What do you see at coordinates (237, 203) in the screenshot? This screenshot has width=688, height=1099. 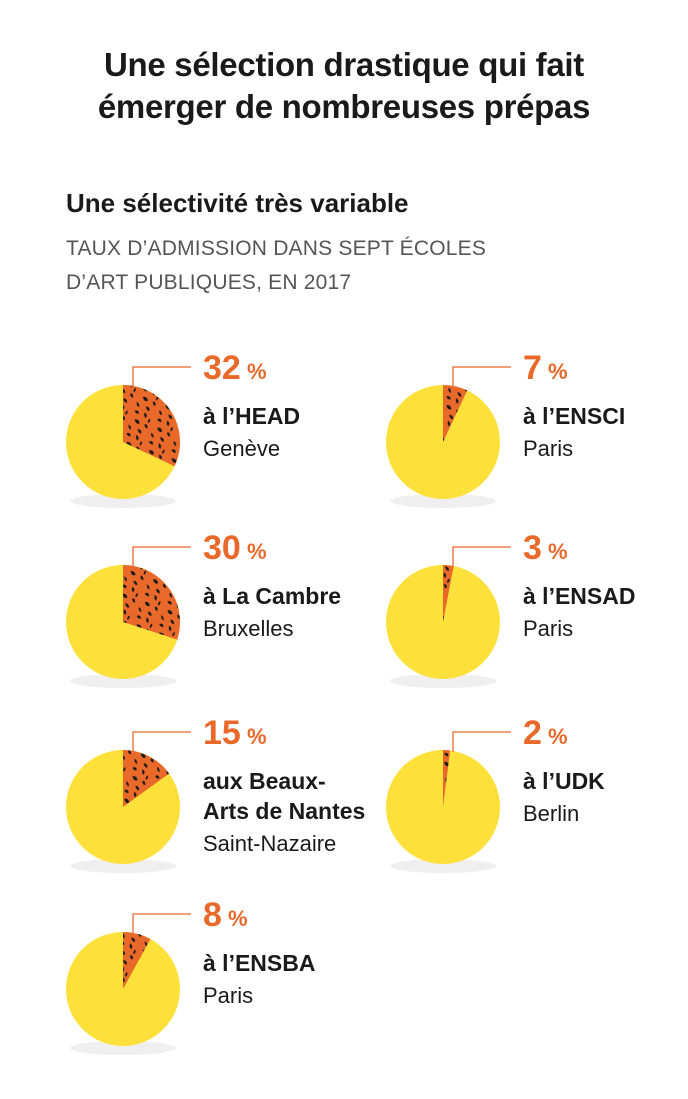 I see `chart-subtitle: Une sélectivité très variable` at bounding box center [237, 203].